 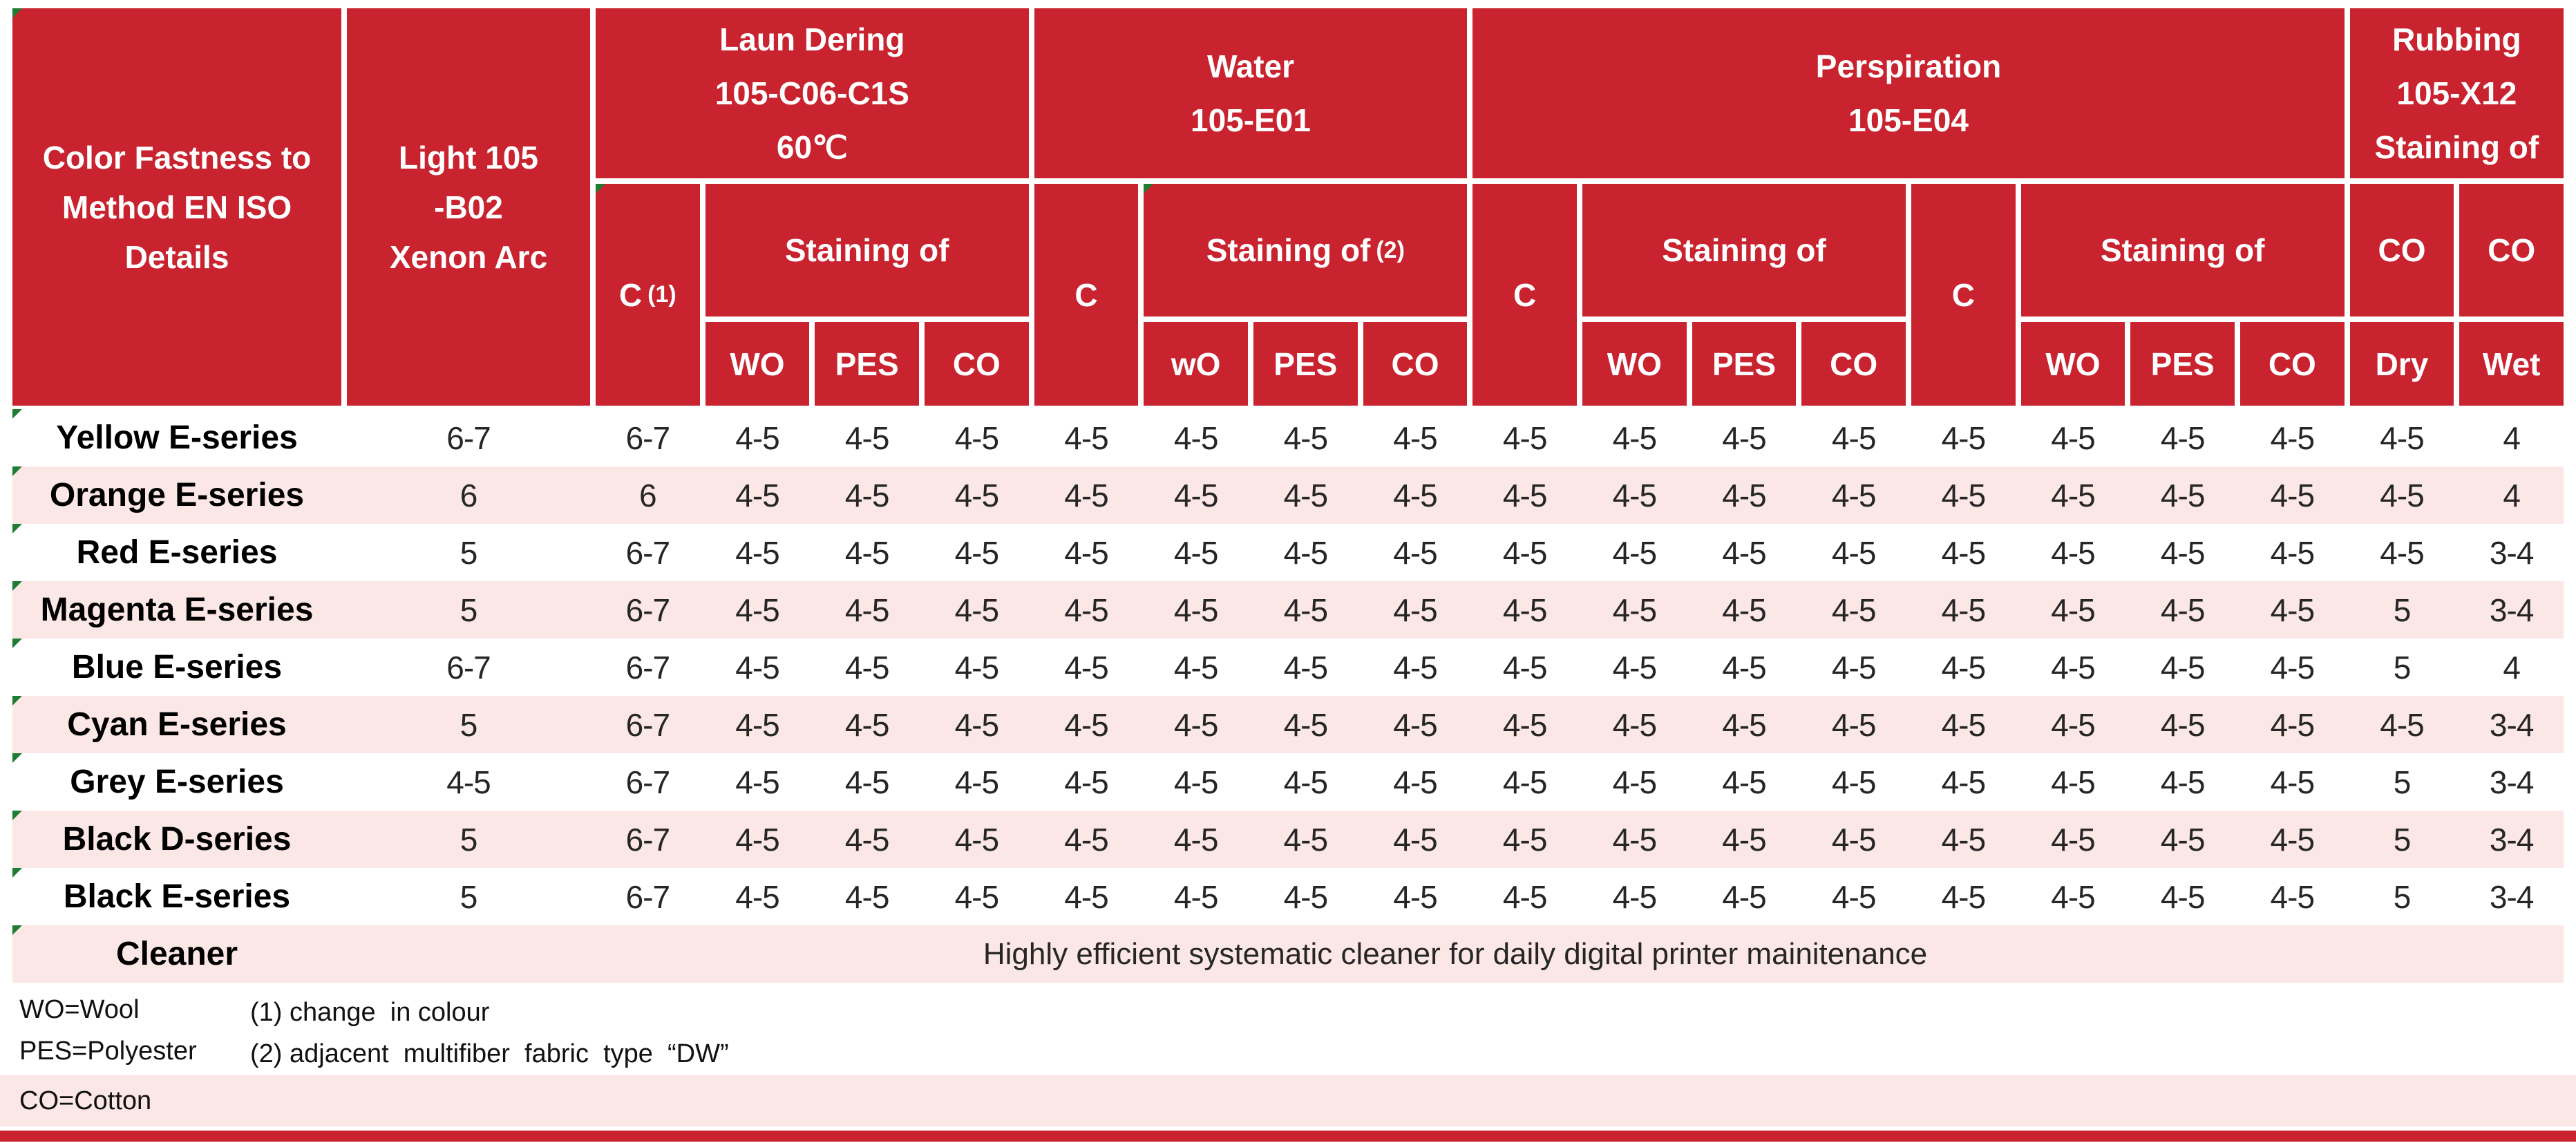 What do you see at coordinates (468, 207) in the screenshot?
I see `header-light: Light 105 -B02 Xenon Arc` at bounding box center [468, 207].